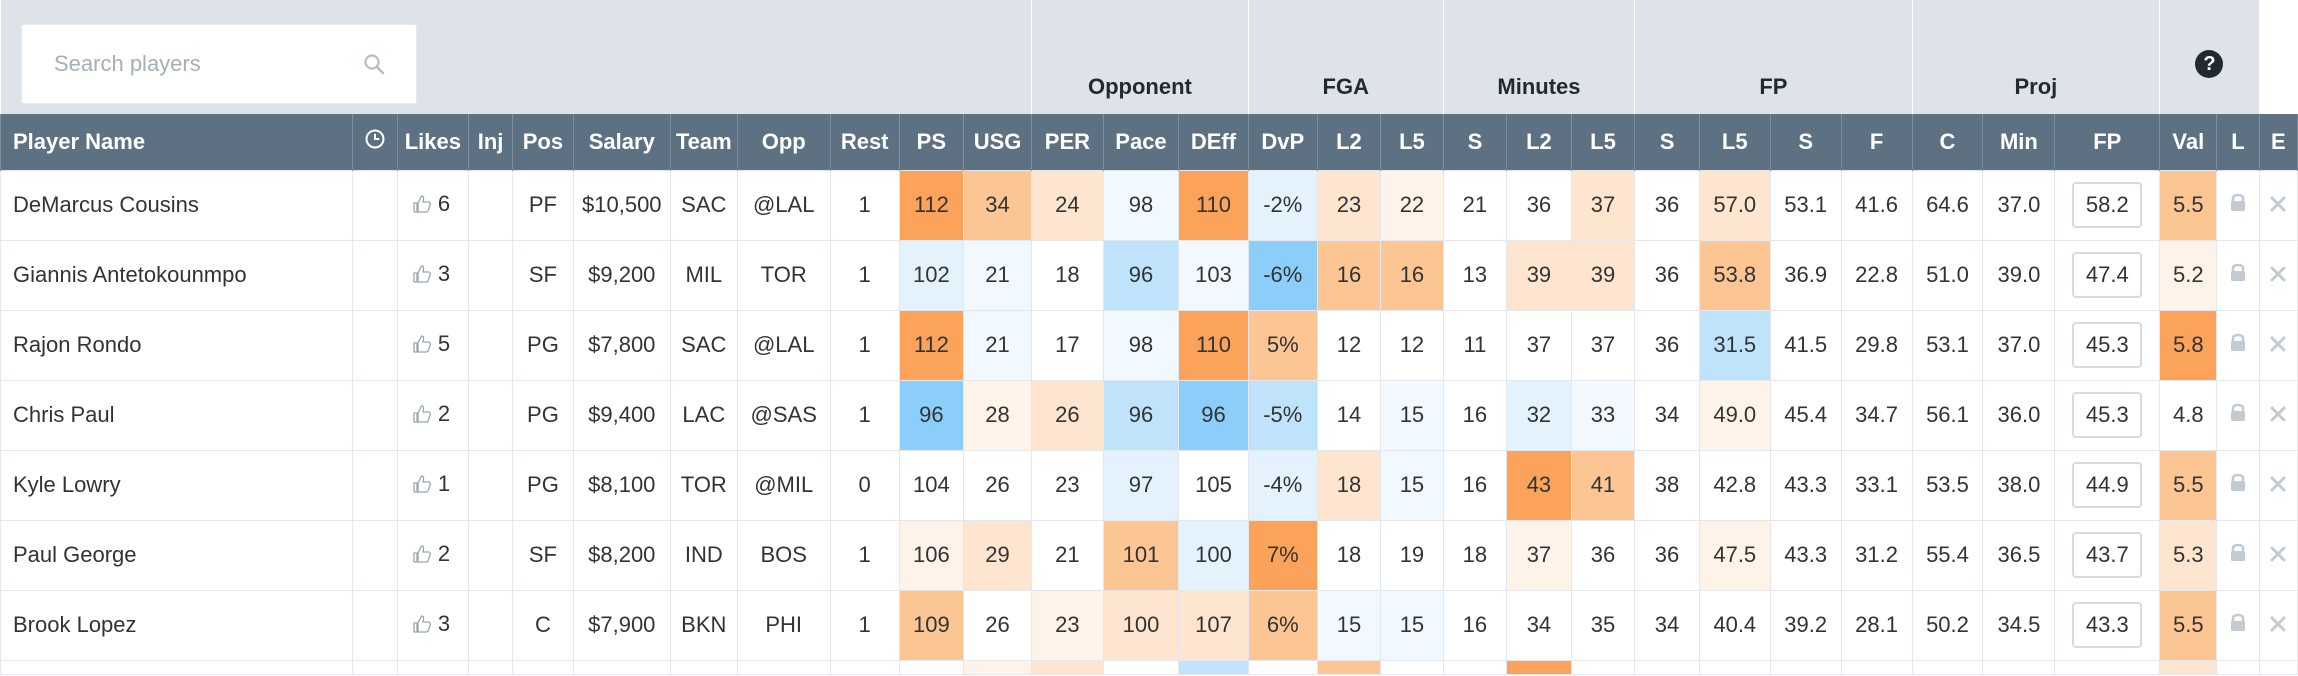 This screenshot has height=676, width=2298. Describe the element at coordinates (2188, 142) in the screenshot. I see `col-val: Val` at that location.